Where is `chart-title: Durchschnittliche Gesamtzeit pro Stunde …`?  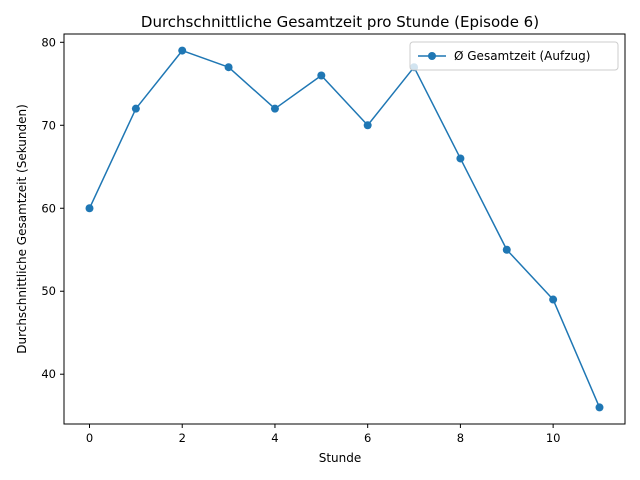
chart-title: Durchschnittliche Gesamtzeit pro Stunde … is located at coordinates (340, 22).